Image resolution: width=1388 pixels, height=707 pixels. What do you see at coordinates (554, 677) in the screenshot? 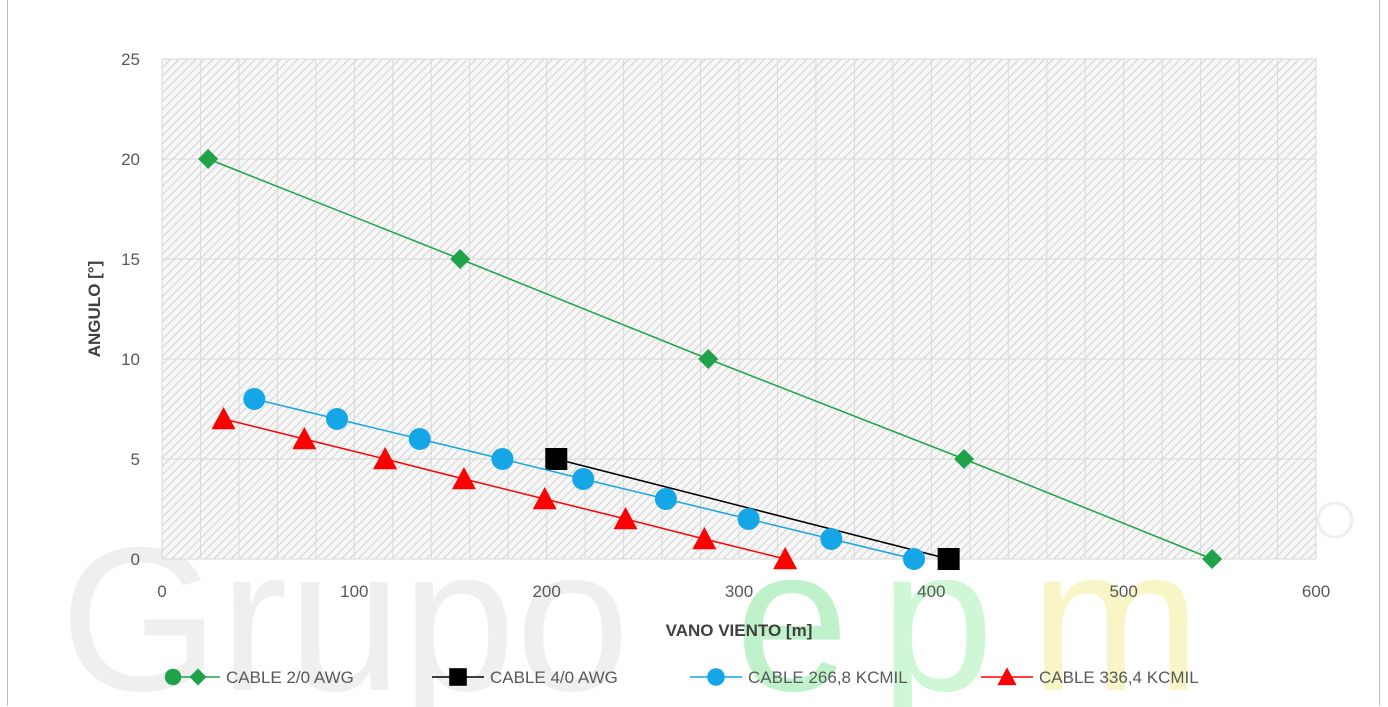
I see `legend-label: CABLE 4/0 AWG` at bounding box center [554, 677].